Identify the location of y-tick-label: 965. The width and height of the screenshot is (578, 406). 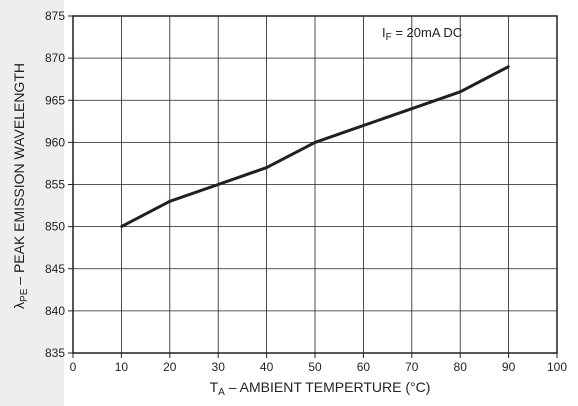
(55, 100).